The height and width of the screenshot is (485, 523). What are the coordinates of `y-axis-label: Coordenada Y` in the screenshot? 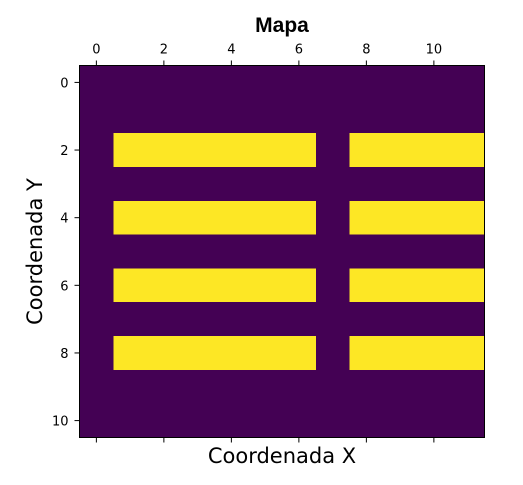 It's located at (35, 251).